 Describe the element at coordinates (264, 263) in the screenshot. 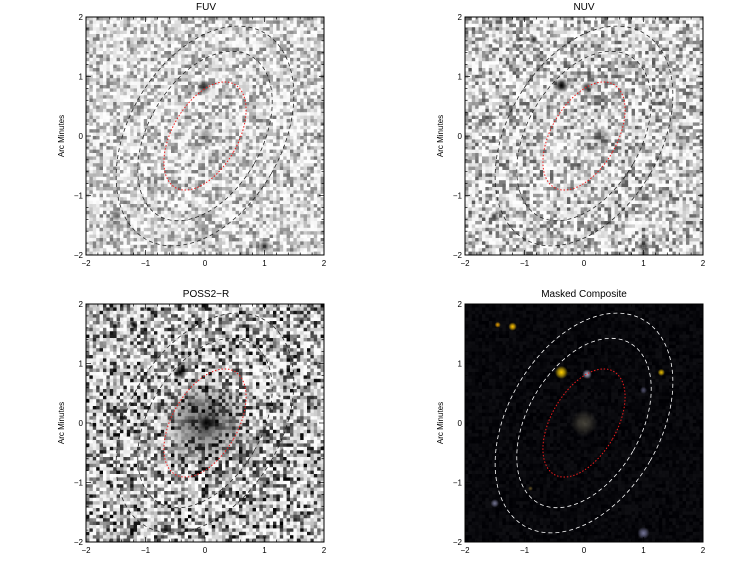

I see `x-tick-label-fuv-3: 1` at that location.